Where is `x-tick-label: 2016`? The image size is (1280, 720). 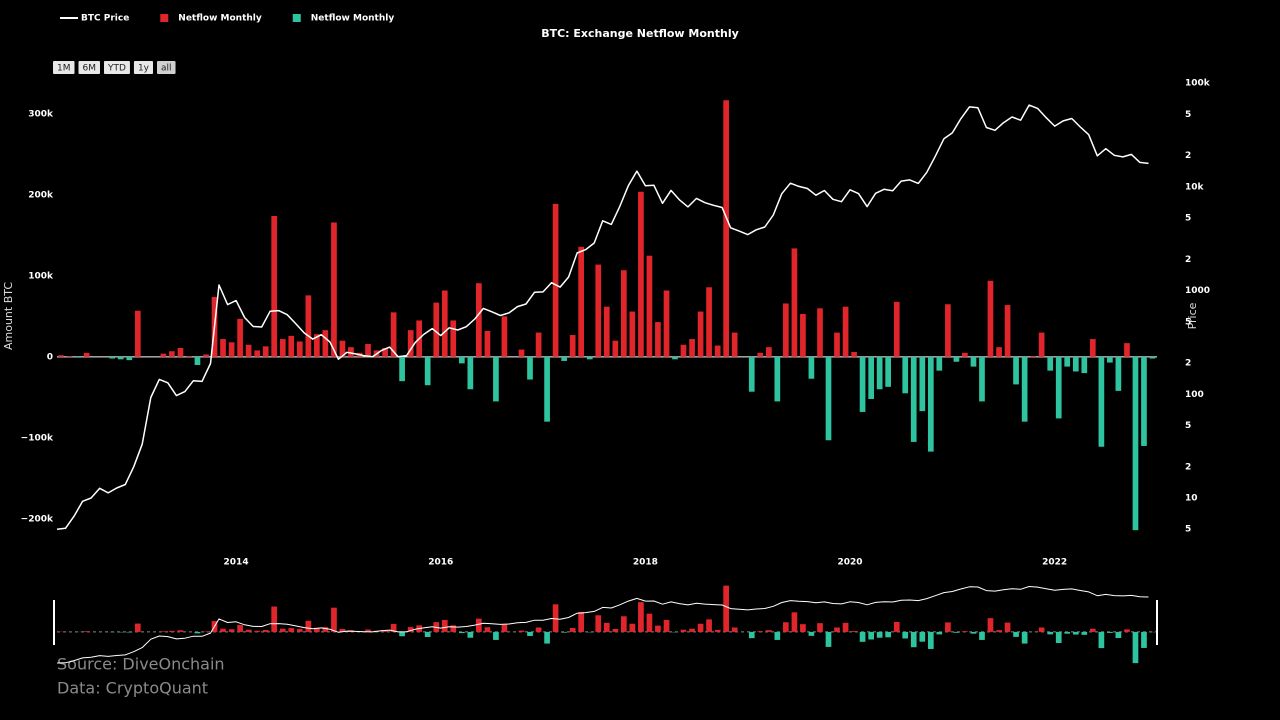 x-tick-label: 2016 is located at coordinates (440, 563).